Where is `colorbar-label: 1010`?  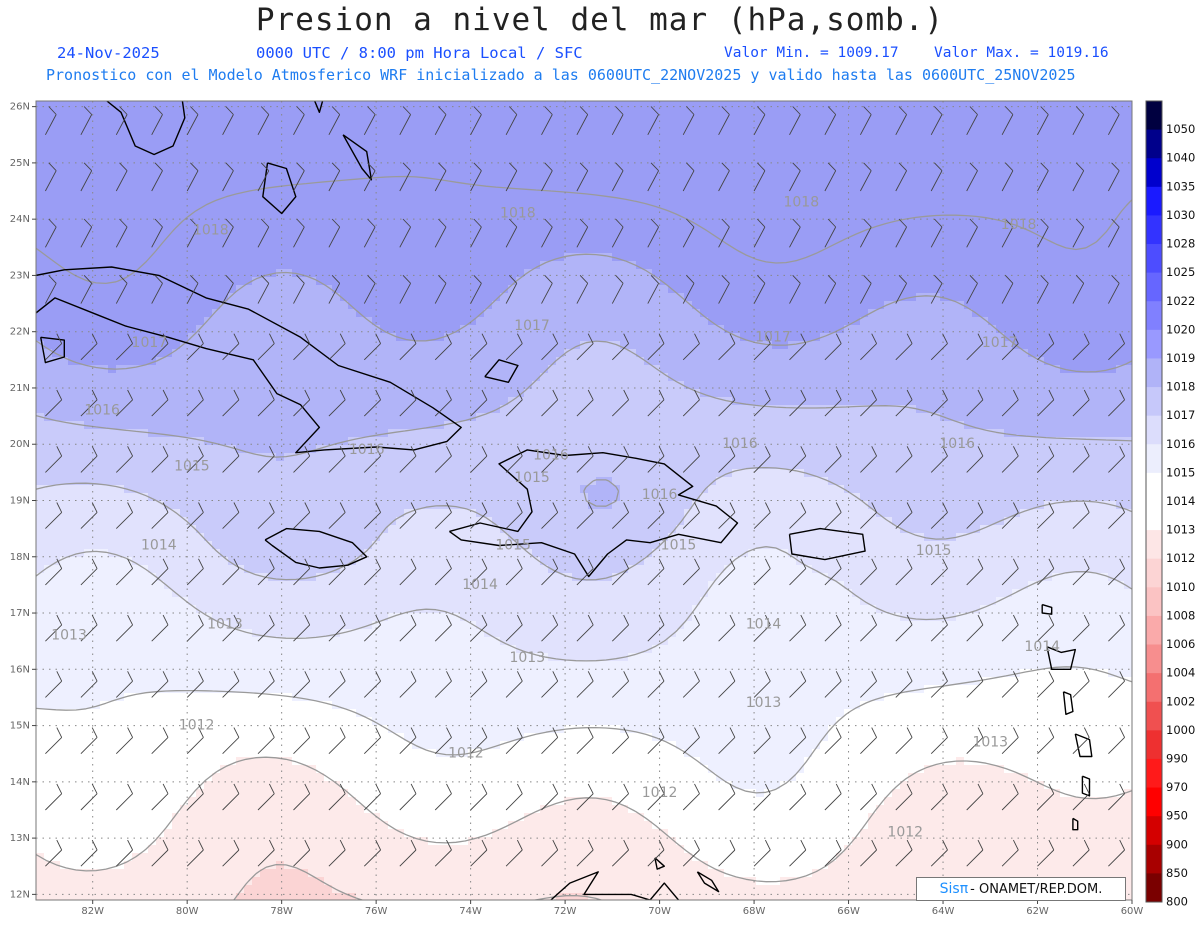 colorbar-label: 1010 is located at coordinates (1180, 587).